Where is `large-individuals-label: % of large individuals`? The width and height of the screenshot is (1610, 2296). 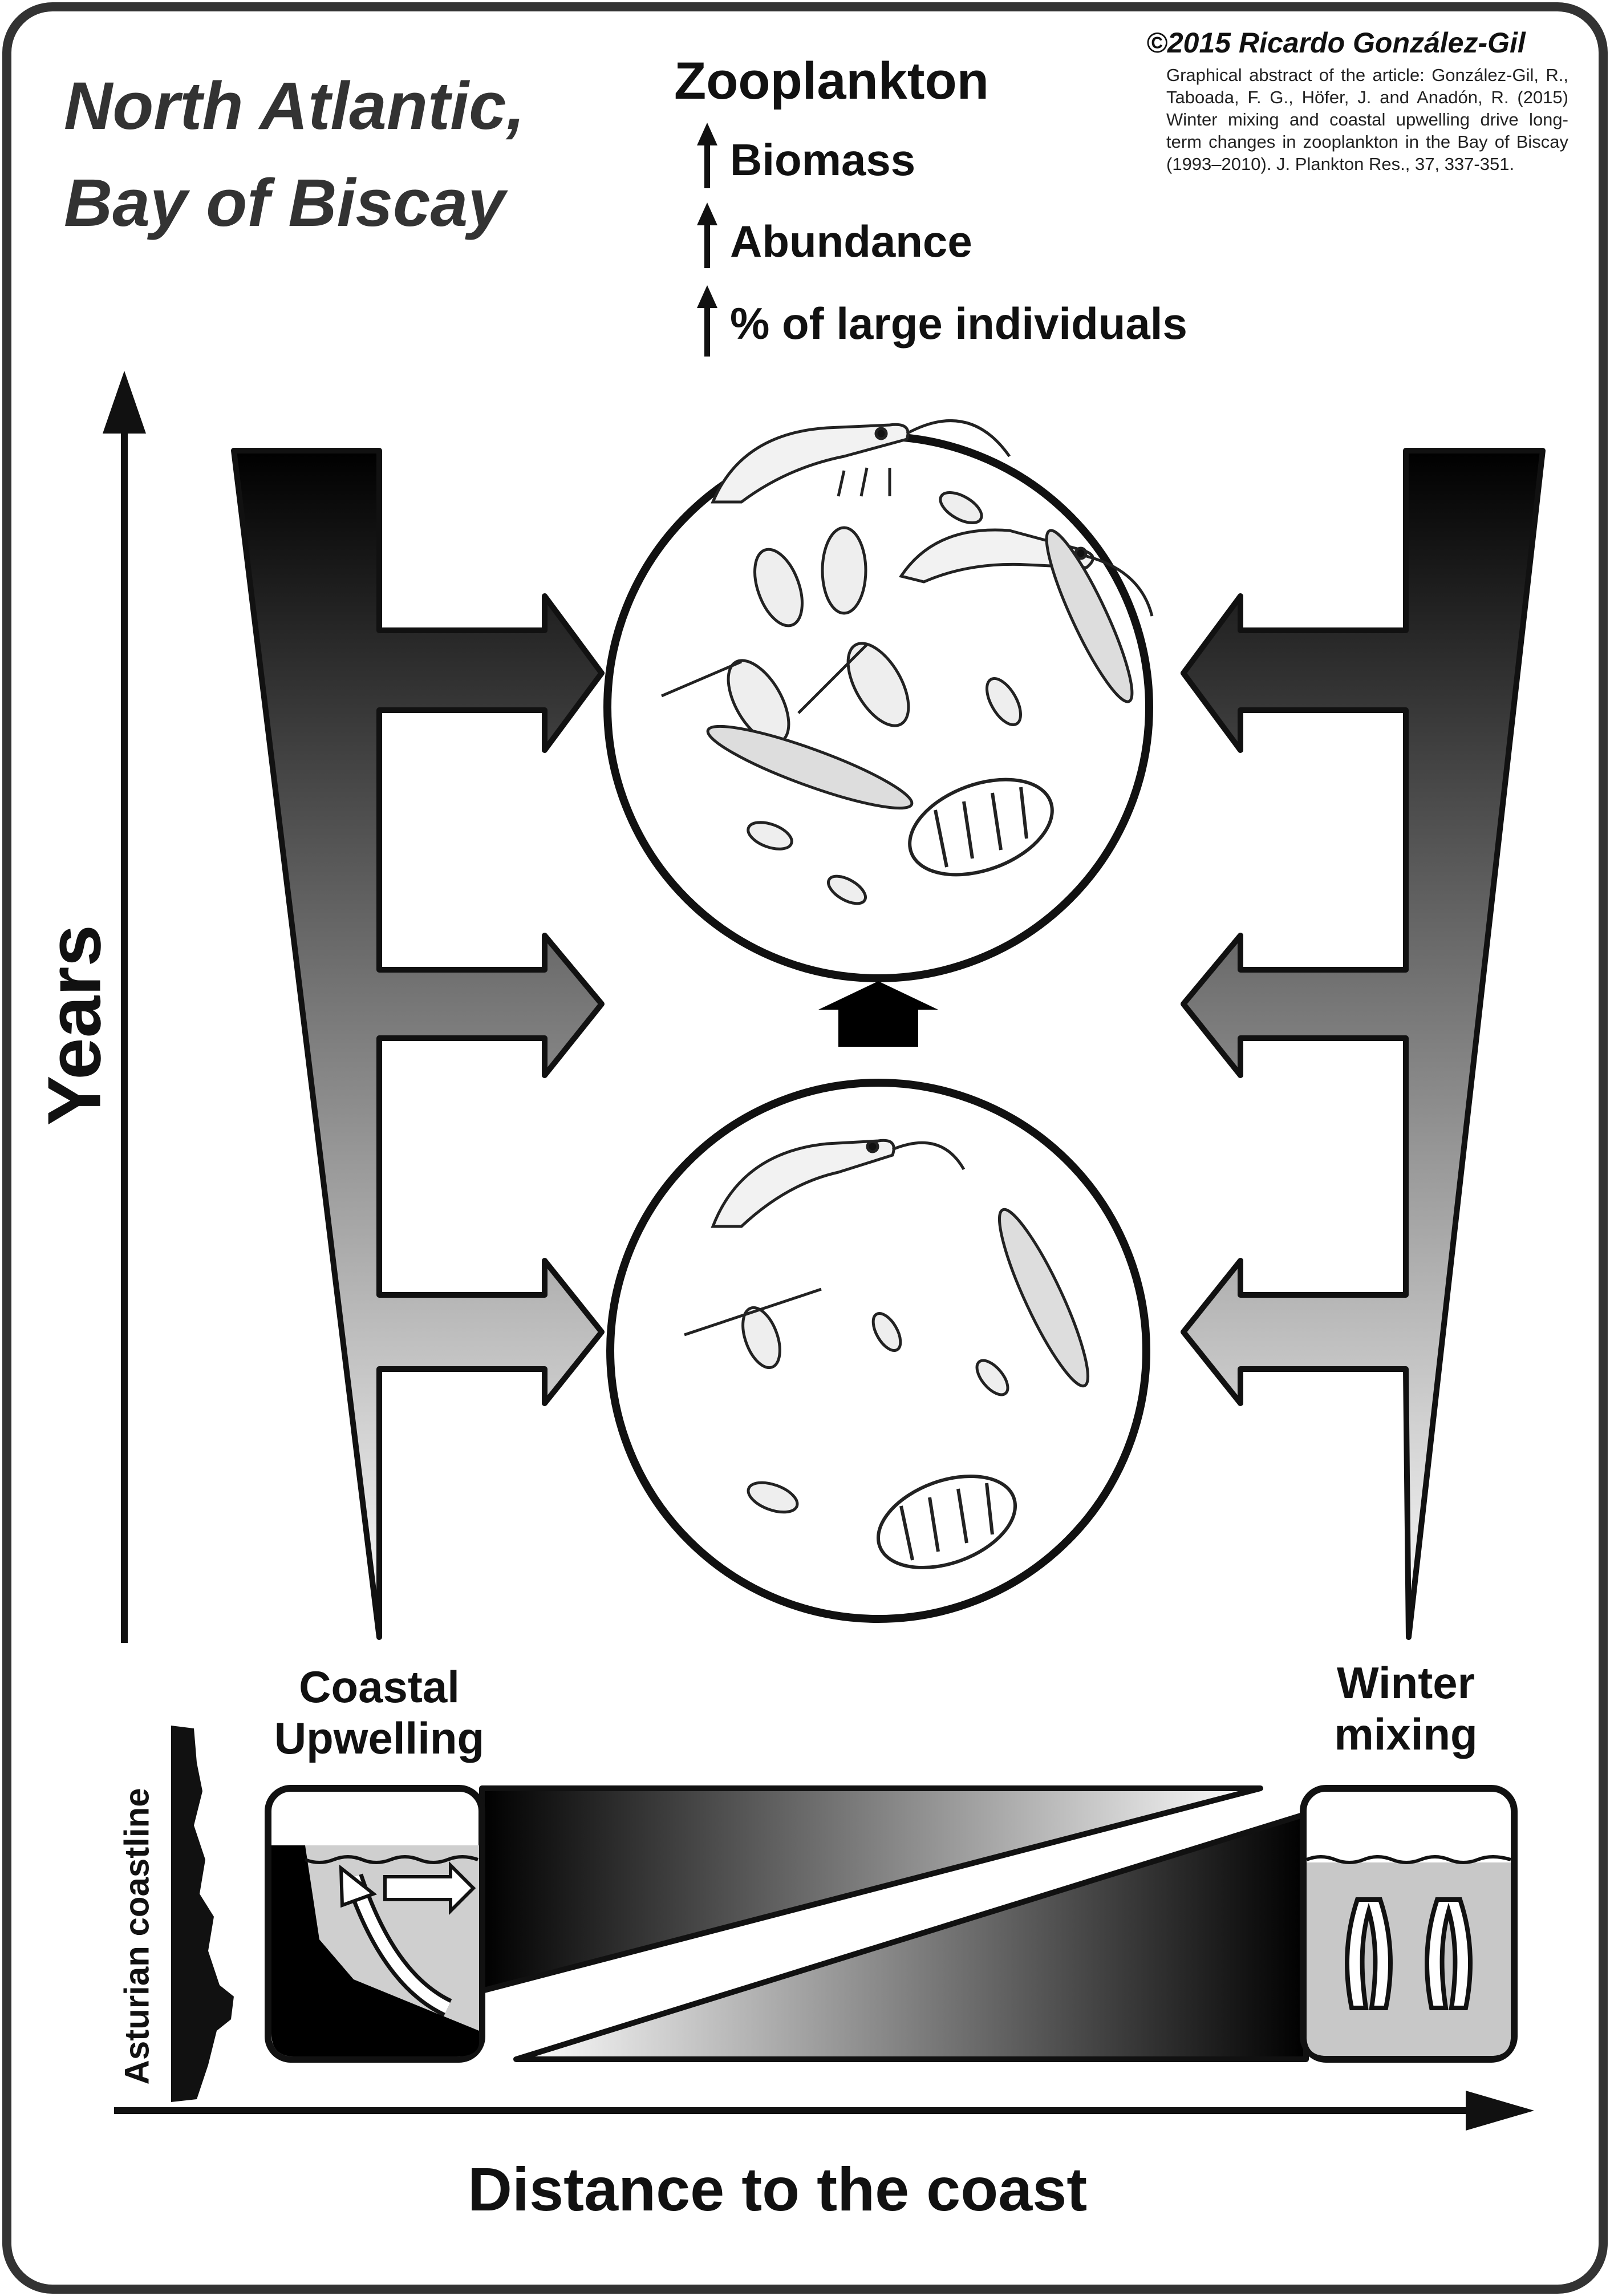
large-individuals-label: % of large individuals is located at coordinates (958, 323).